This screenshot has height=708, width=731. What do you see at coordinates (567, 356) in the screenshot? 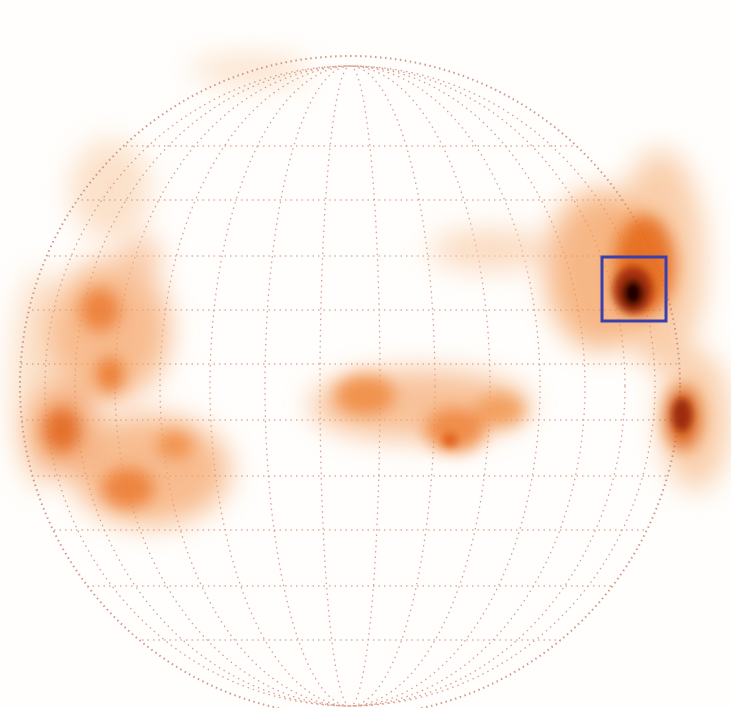
I see `bright-cores` at bounding box center [567, 356].